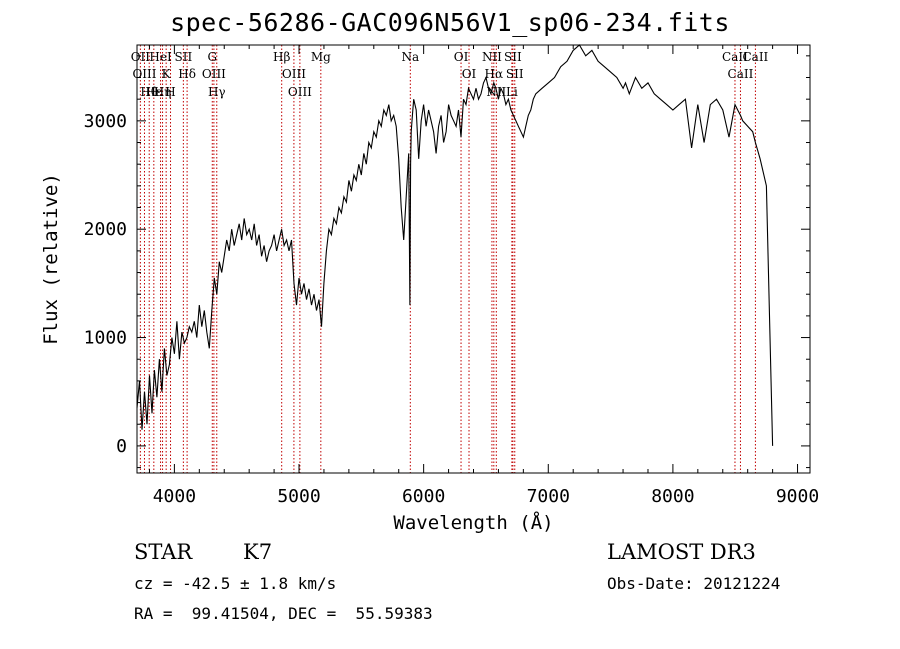  I want to click on reference-line-label-4: HeI, so click(160, 57).